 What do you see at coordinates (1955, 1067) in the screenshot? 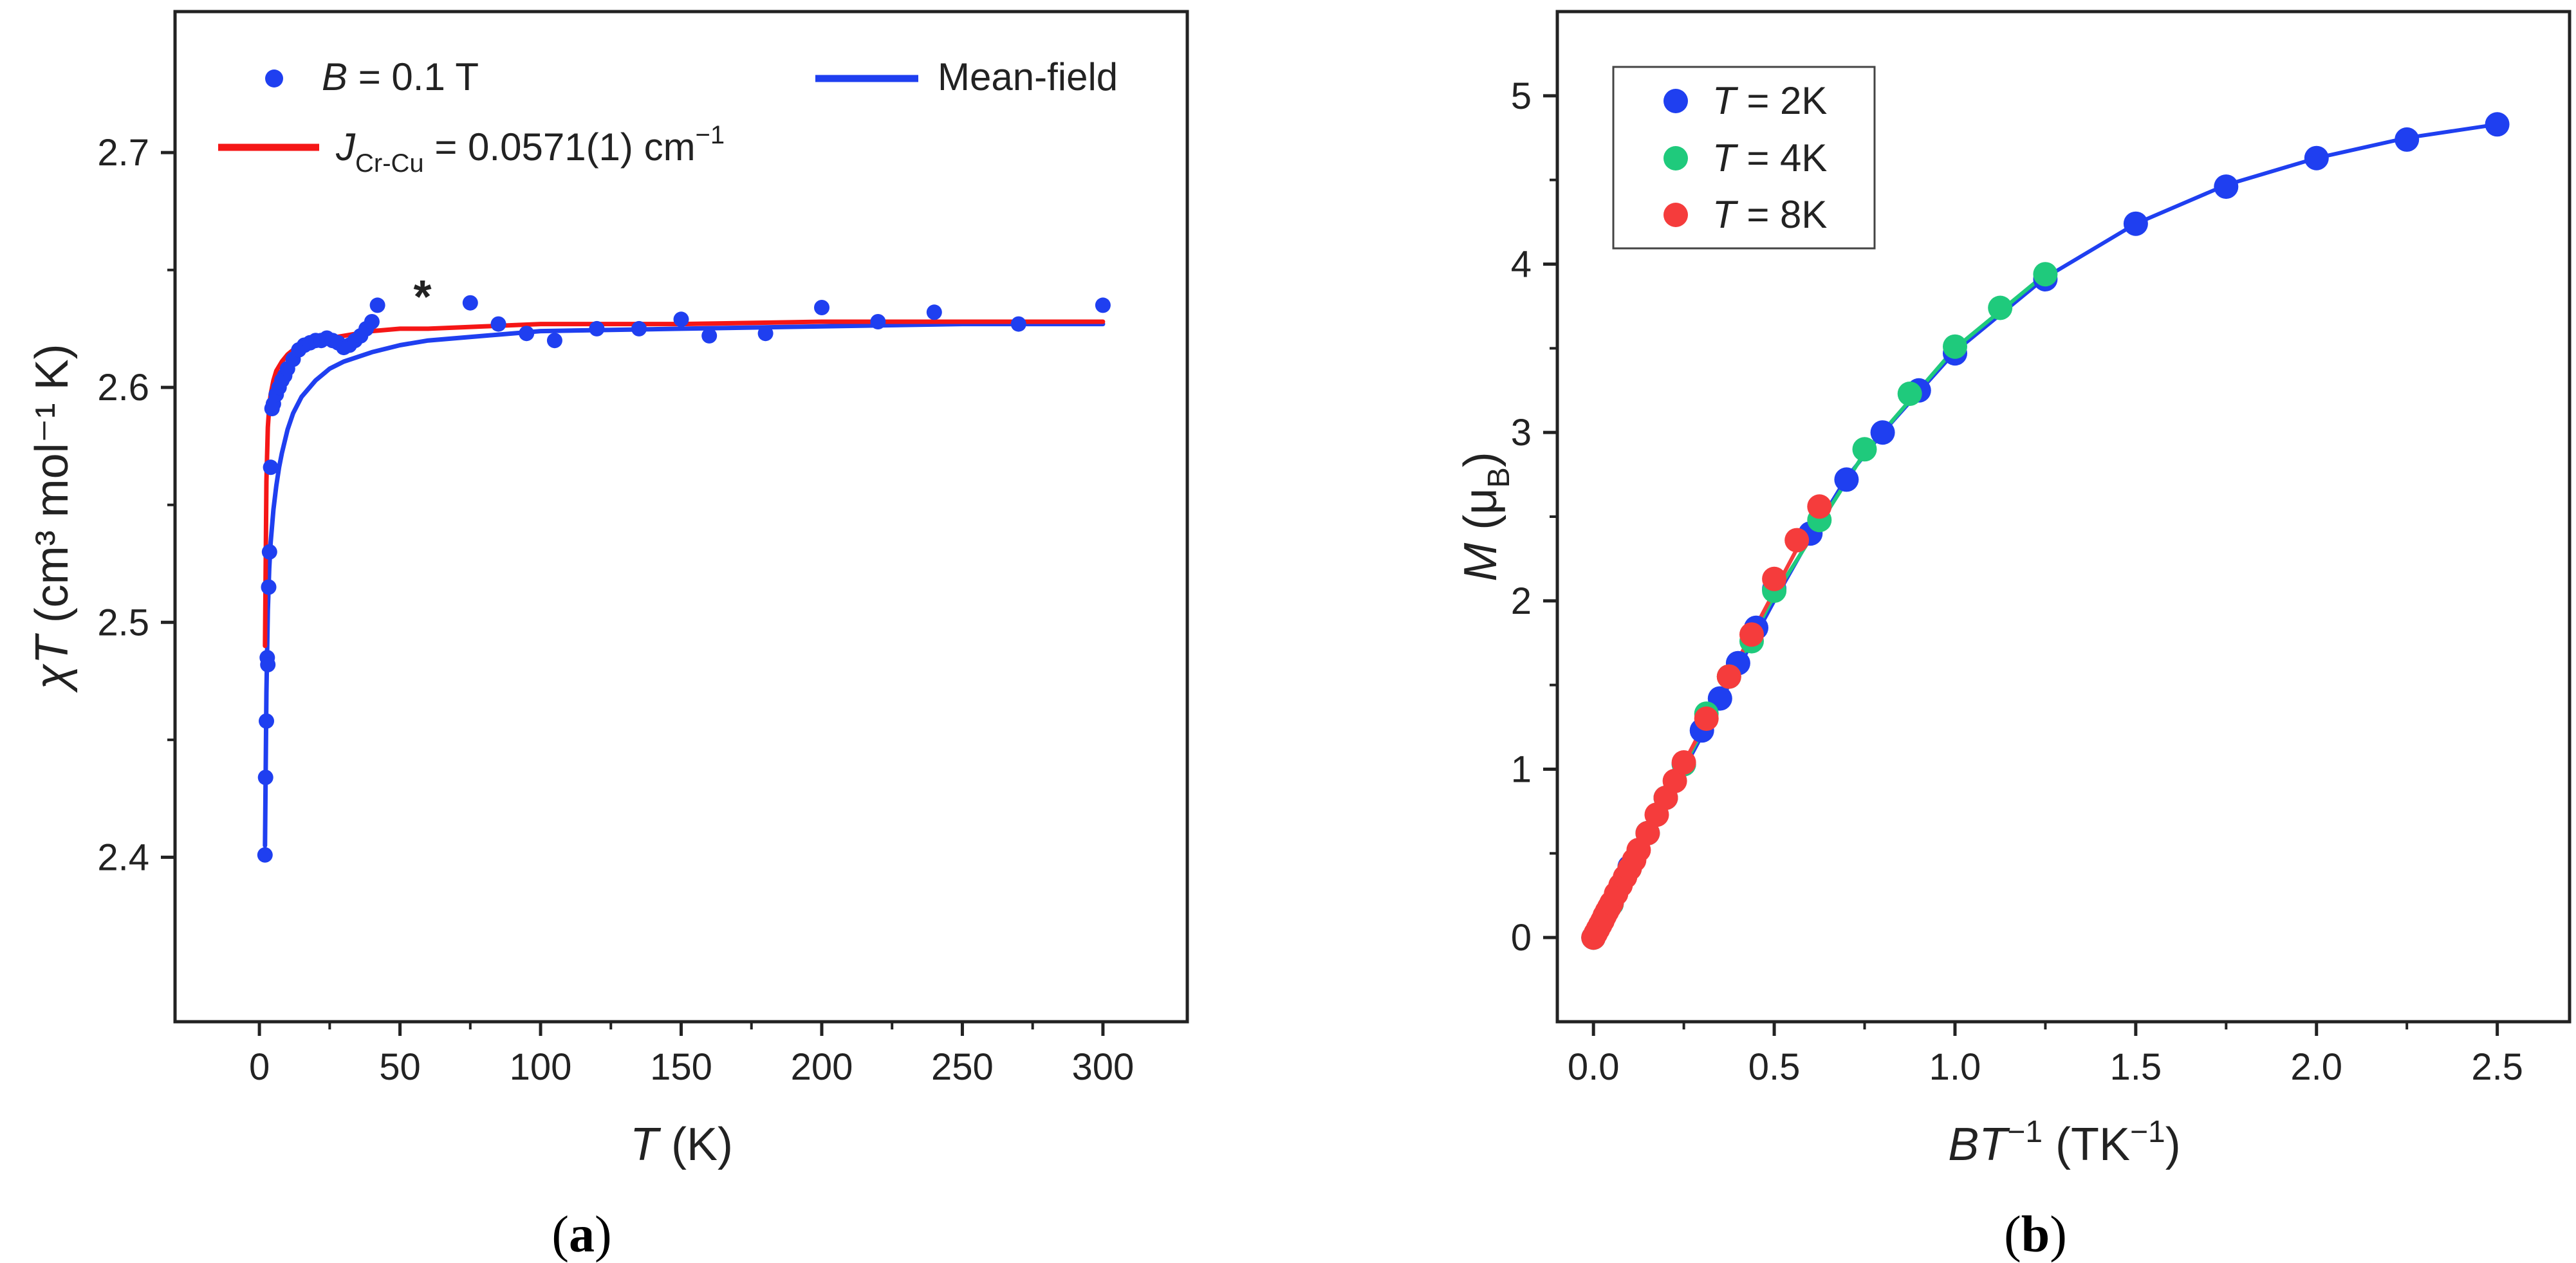
I see `x-tick-label: 1.0` at bounding box center [1955, 1067].